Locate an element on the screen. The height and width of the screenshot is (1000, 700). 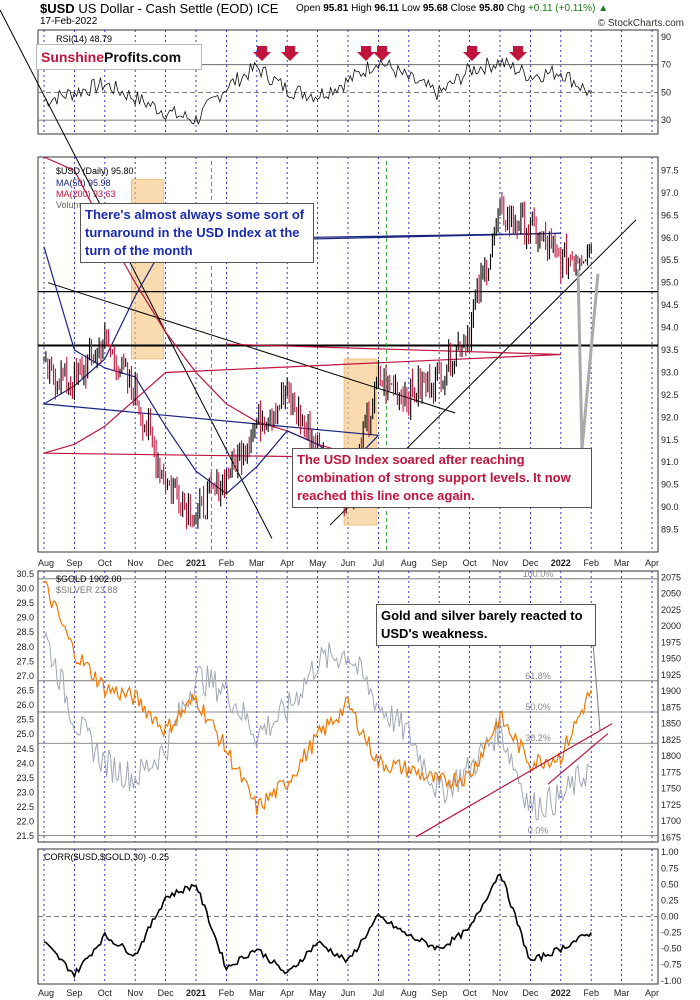
silver-tick-label: 24.0 is located at coordinates (25, 763).